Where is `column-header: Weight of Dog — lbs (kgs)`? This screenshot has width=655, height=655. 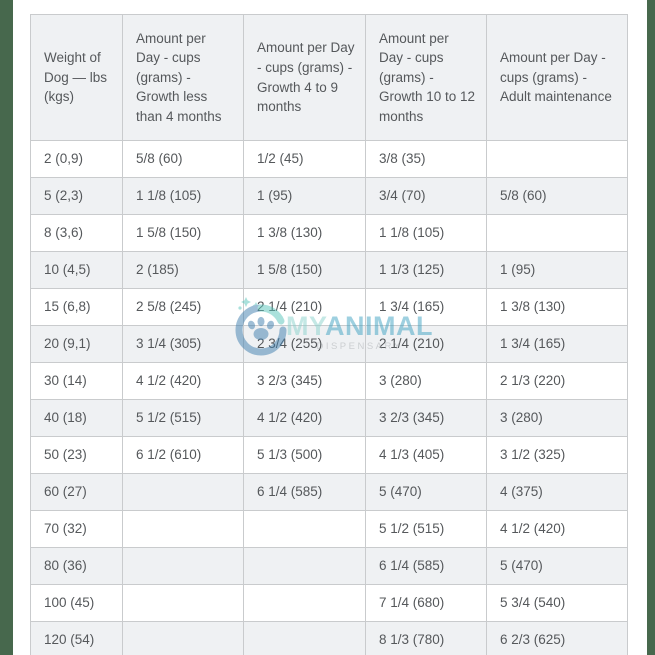 column-header: Weight of Dog — lbs (kgs) is located at coordinates (76, 77).